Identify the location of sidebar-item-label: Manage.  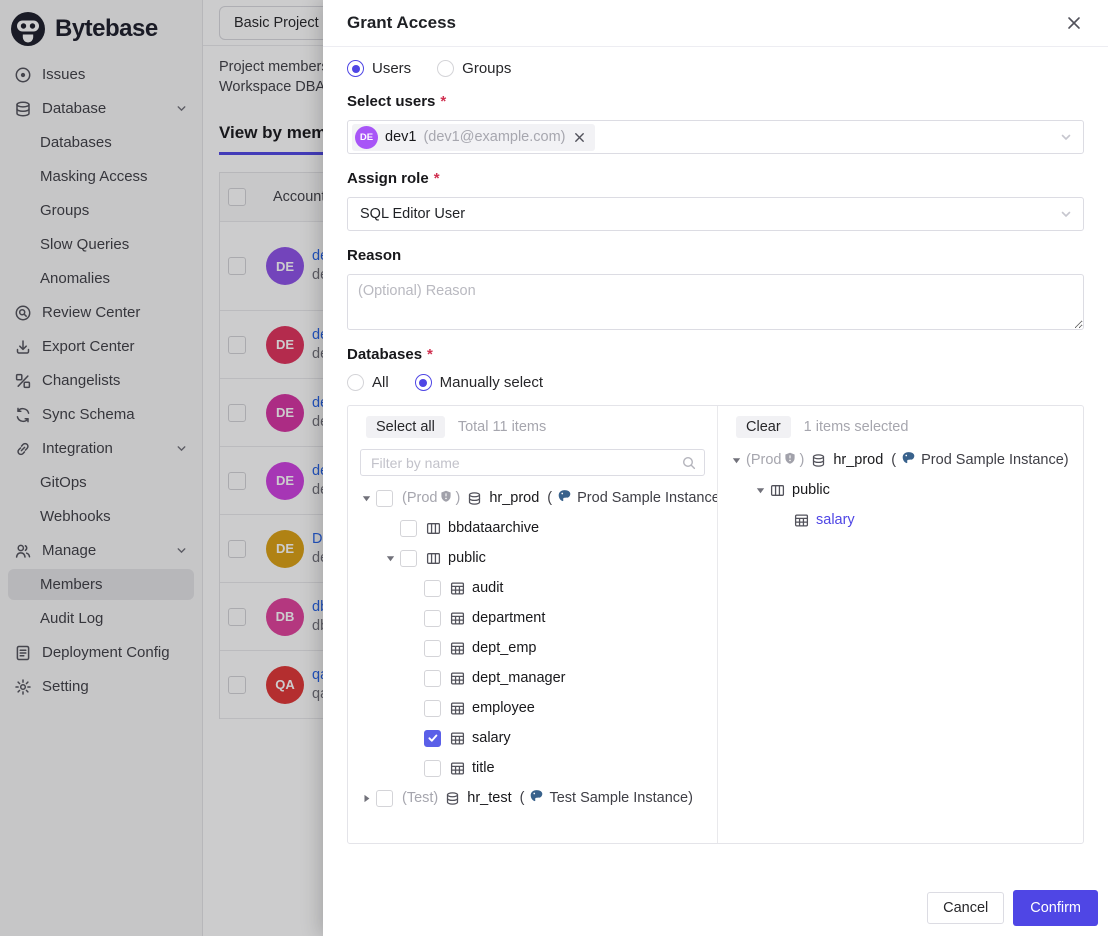
(69, 550).